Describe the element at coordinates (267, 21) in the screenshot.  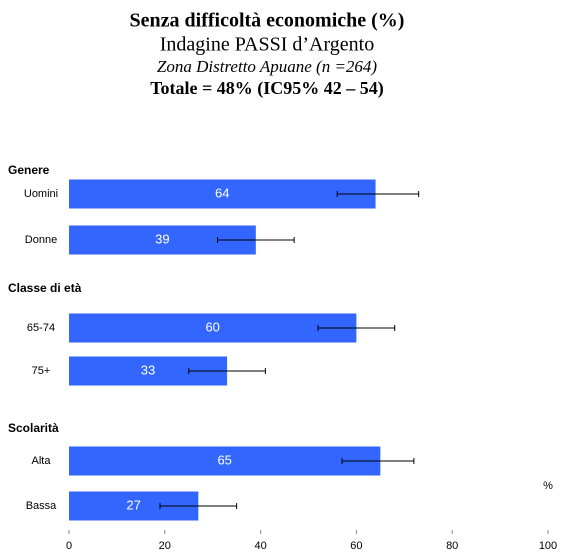
I see `chart-title: Senza difficoltà economiche (%)` at that location.